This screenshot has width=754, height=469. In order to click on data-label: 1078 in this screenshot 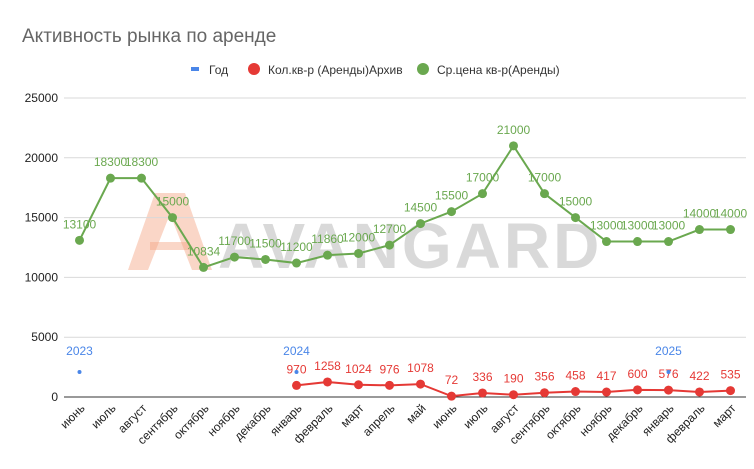, I will do `click(420, 368)`.